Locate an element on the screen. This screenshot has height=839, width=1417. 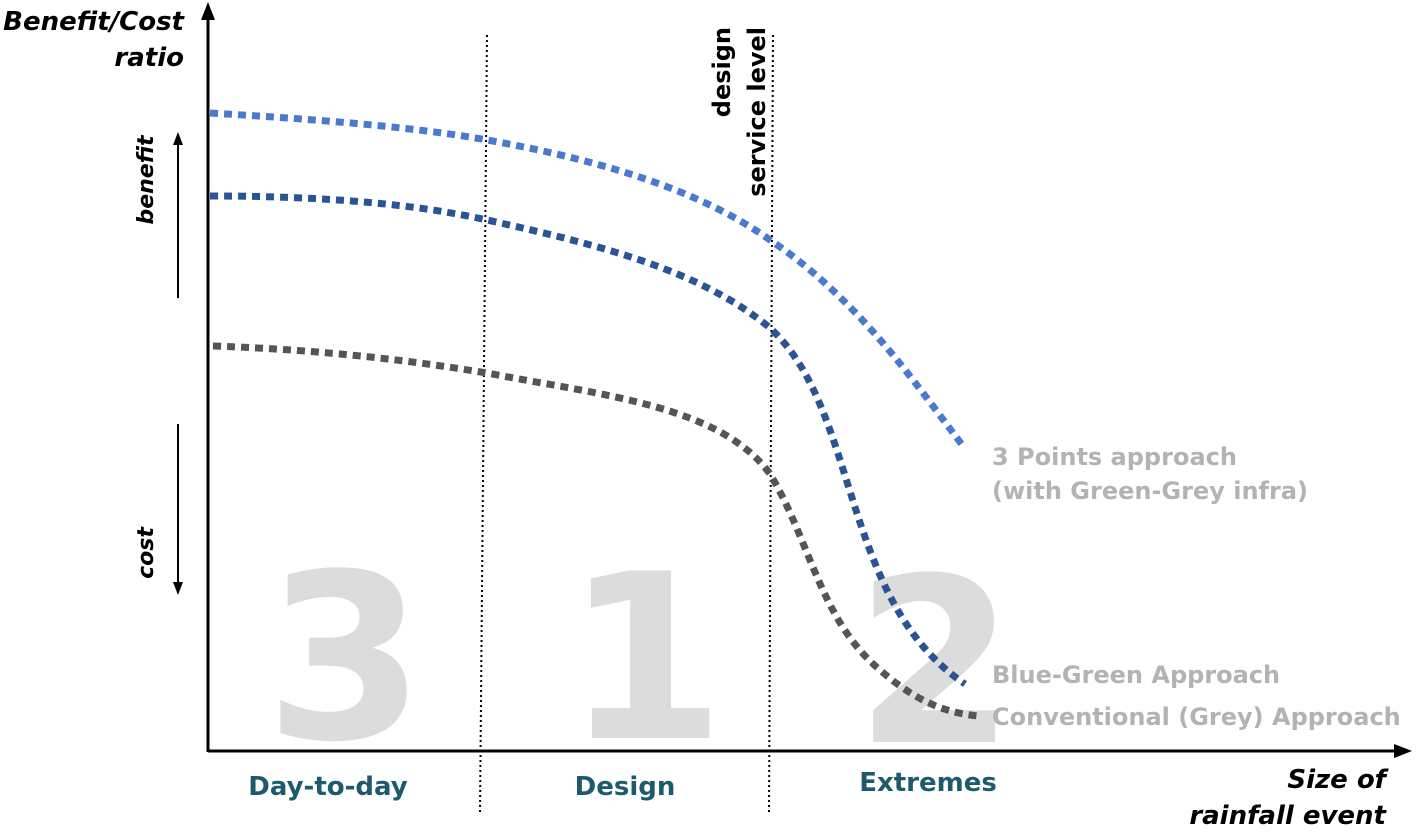
y-axis-title-line1: Benefit/Cost is located at coordinates (94, 22).